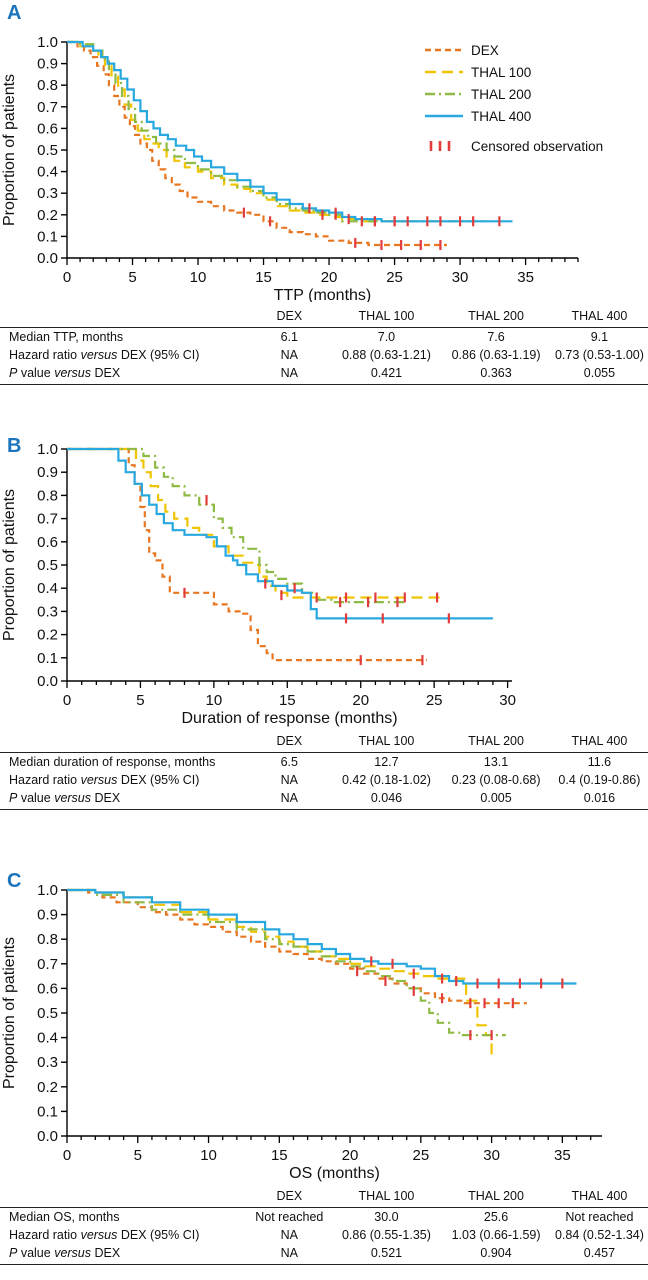  What do you see at coordinates (64, 1217) in the screenshot?
I see `row-label: Median OS, months` at bounding box center [64, 1217].